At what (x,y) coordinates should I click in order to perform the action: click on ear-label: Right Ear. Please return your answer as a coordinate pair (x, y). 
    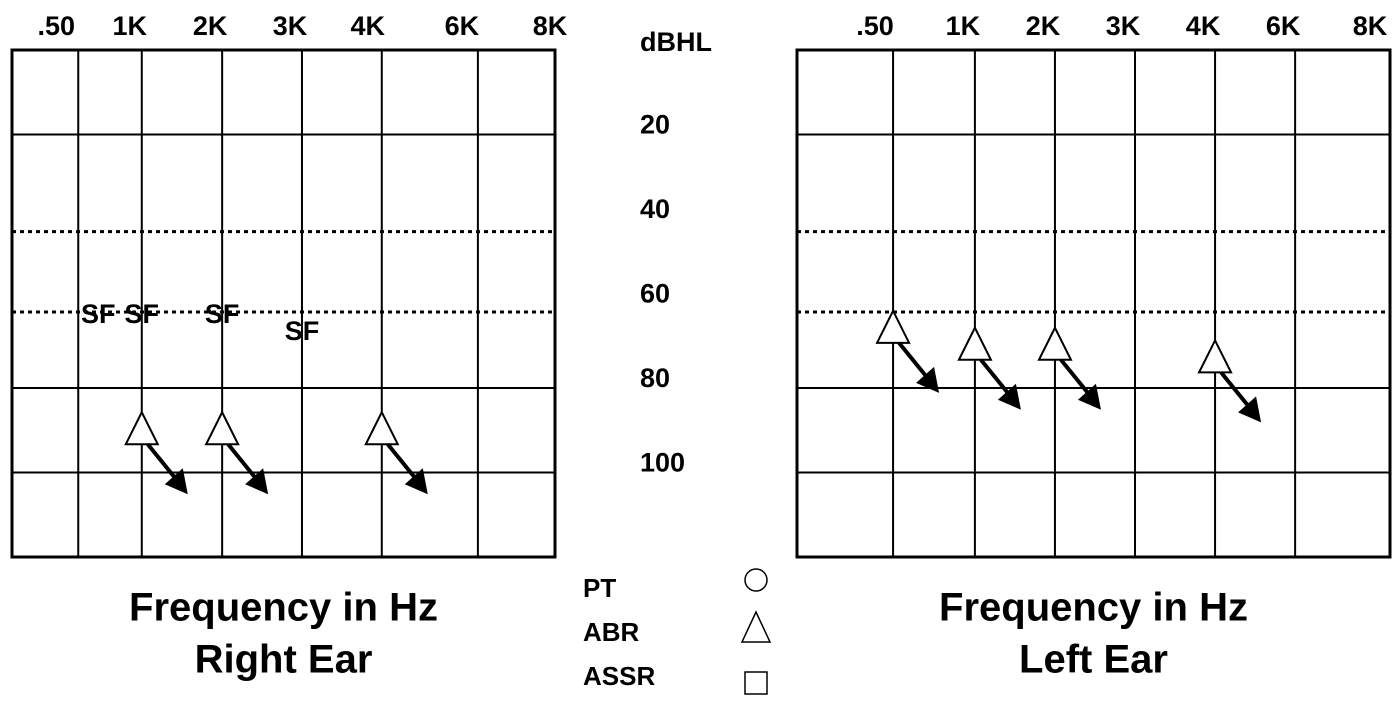
    Looking at the image, I should click on (284, 660).